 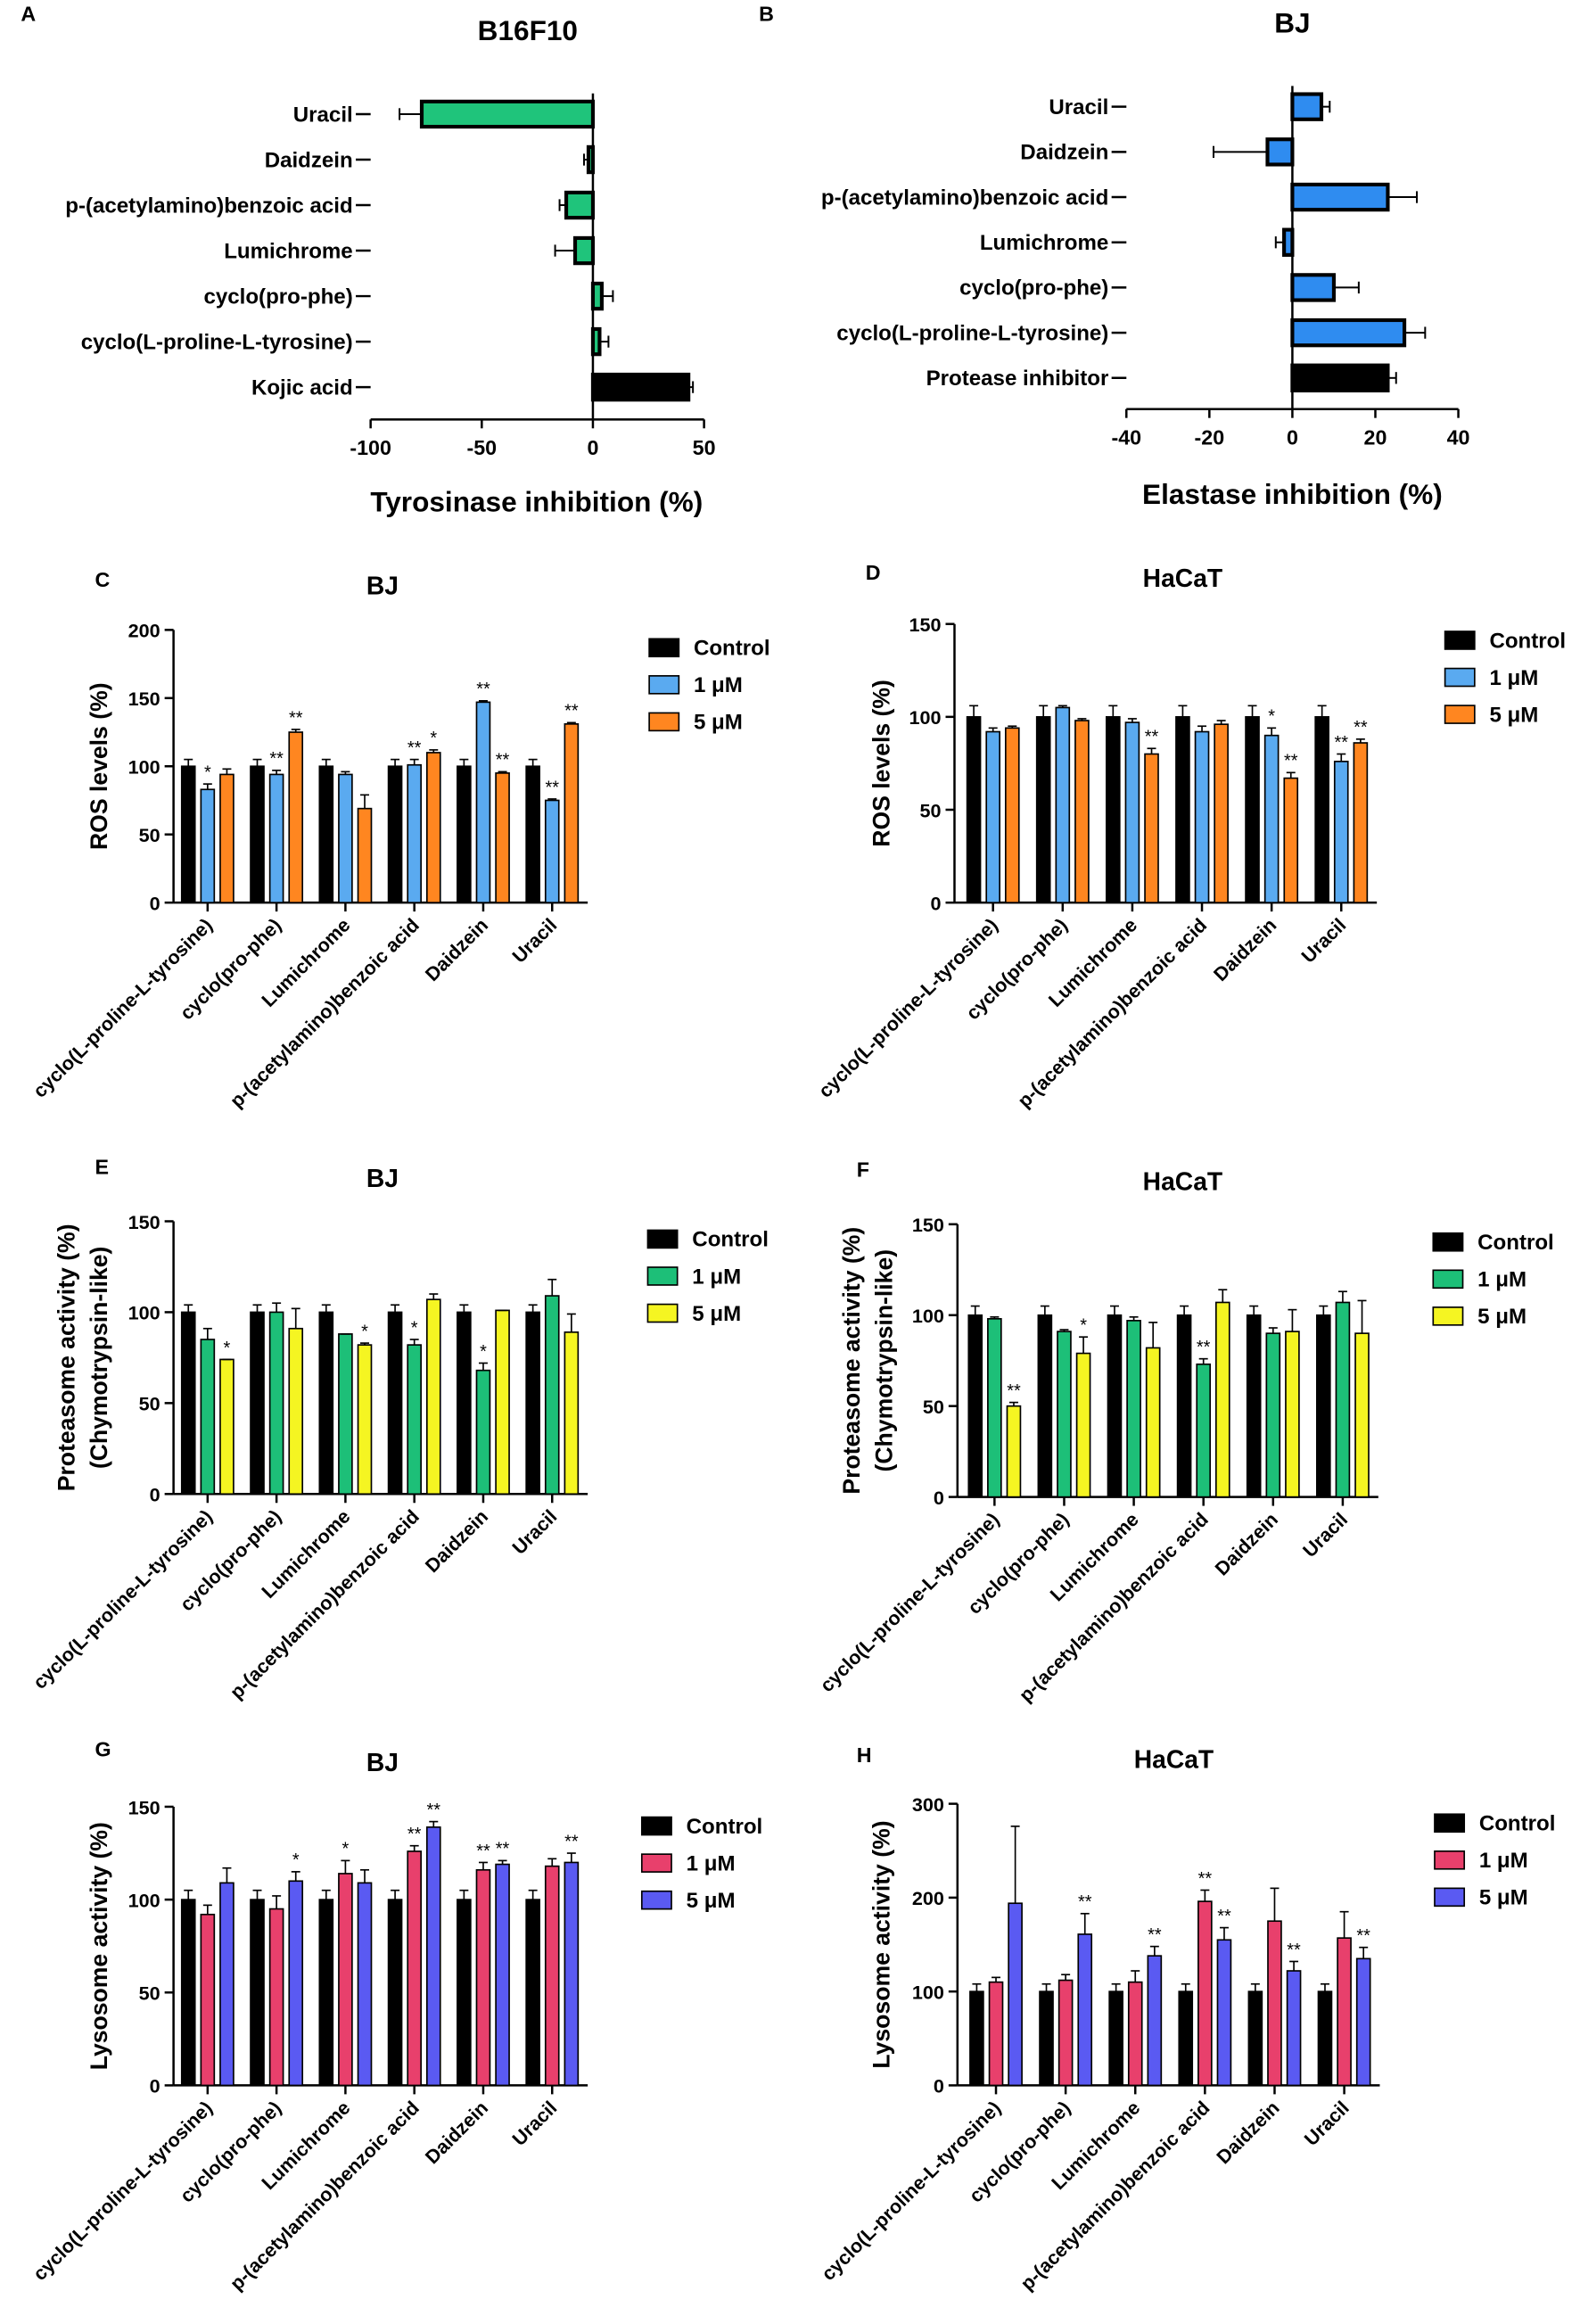 What do you see at coordinates (1210, 437) in the screenshot?
I see `x-tick-label: -20` at bounding box center [1210, 437].